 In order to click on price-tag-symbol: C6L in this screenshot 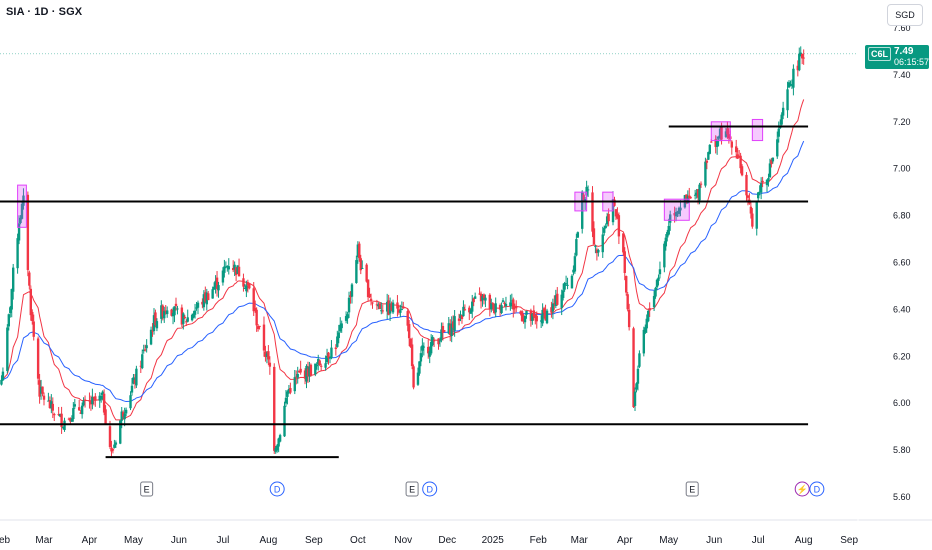, I will do `click(880, 54)`.